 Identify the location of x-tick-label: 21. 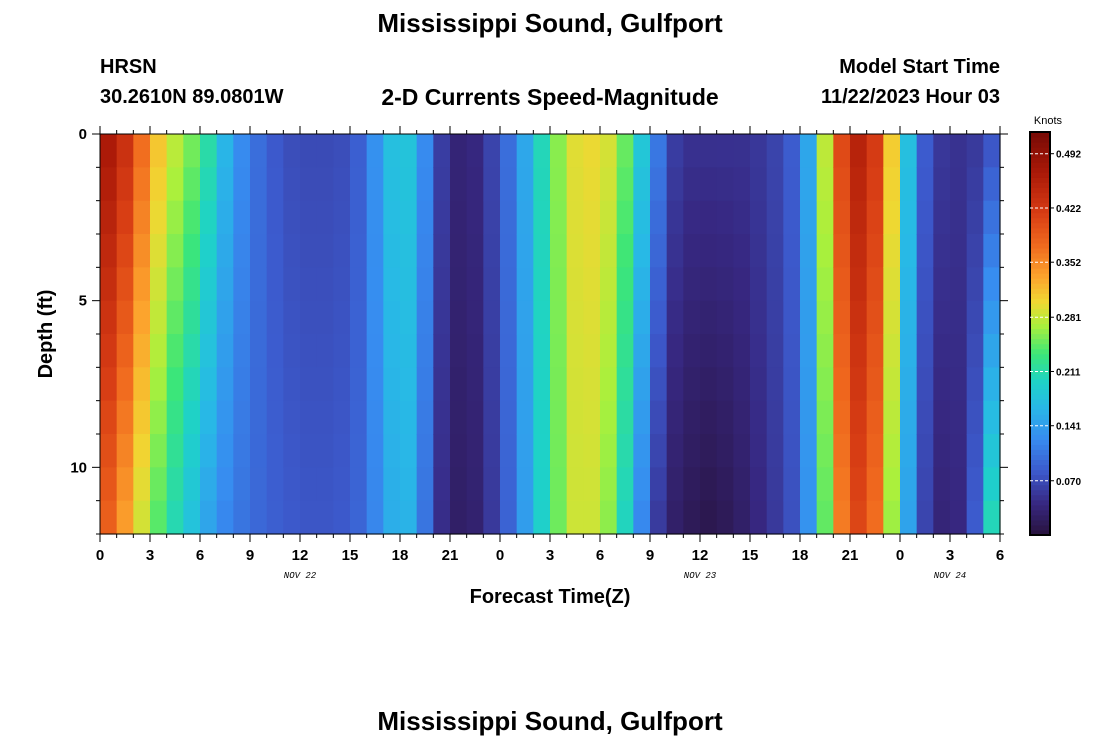
(850, 555).